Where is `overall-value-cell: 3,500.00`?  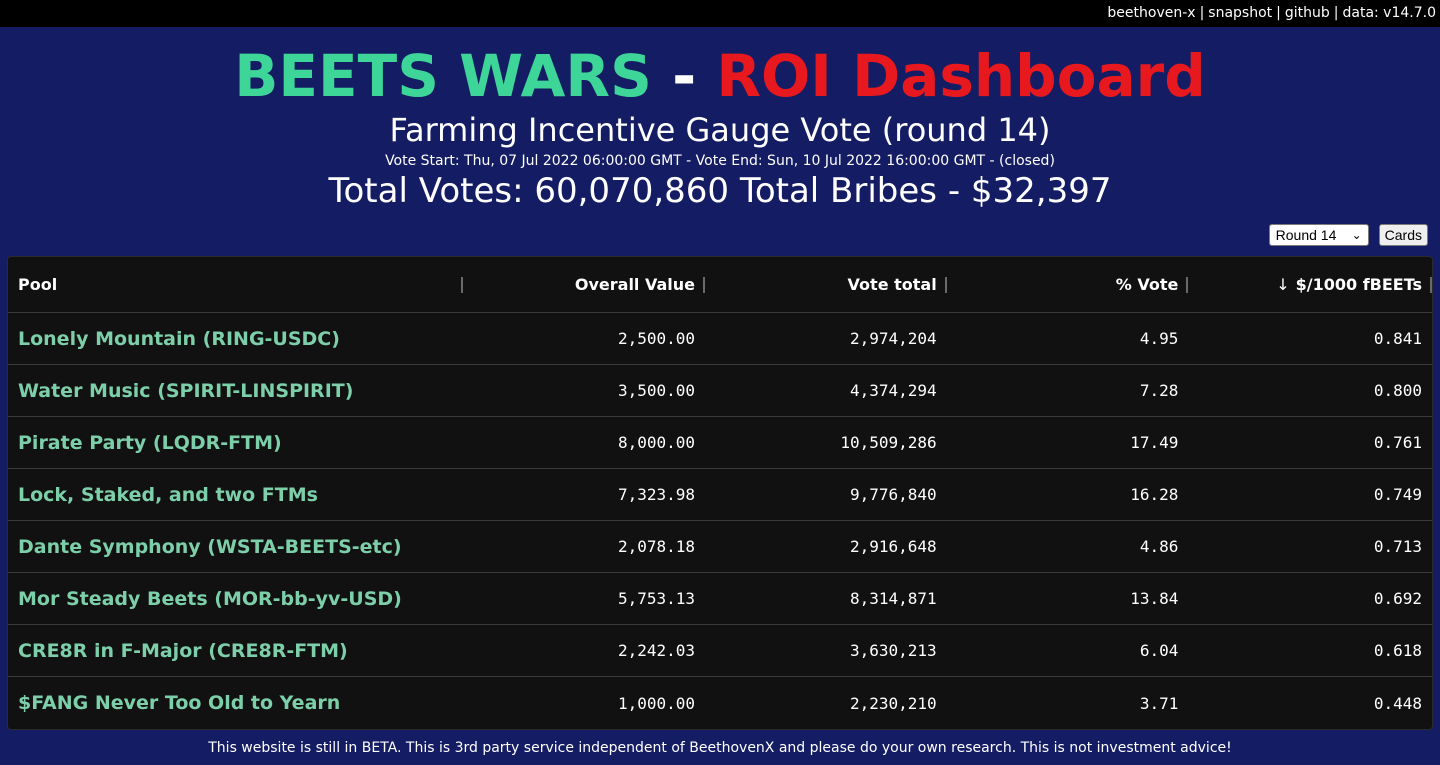
overall-value-cell: 3,500.00 is located at coordinates (656, 390).